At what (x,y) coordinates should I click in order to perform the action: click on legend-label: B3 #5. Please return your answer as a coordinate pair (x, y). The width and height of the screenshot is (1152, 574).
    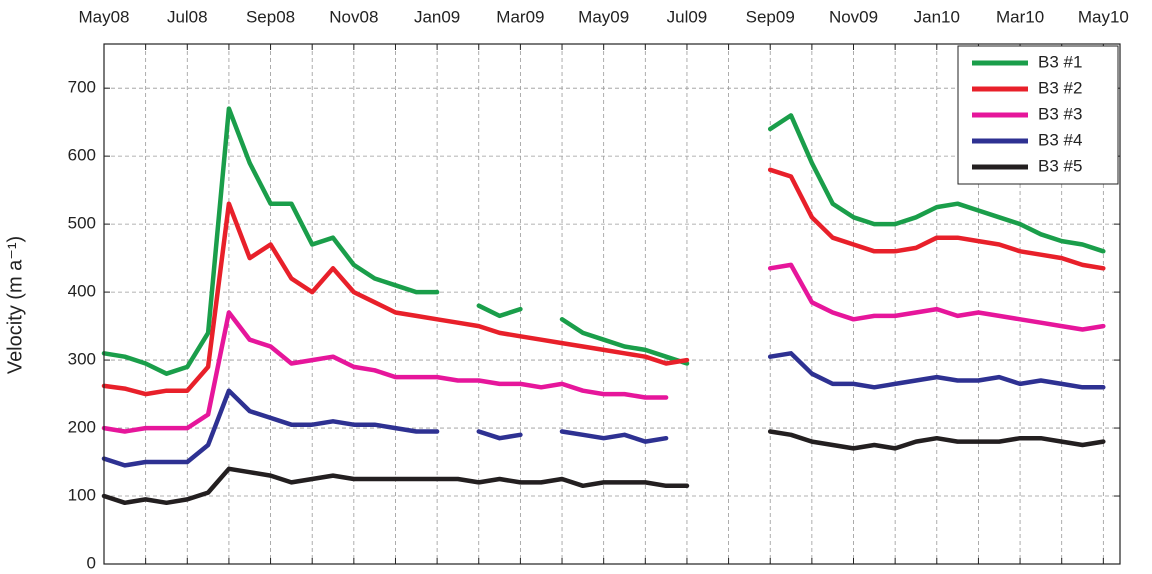
    Looking at the image, I should click on (1060, 165).